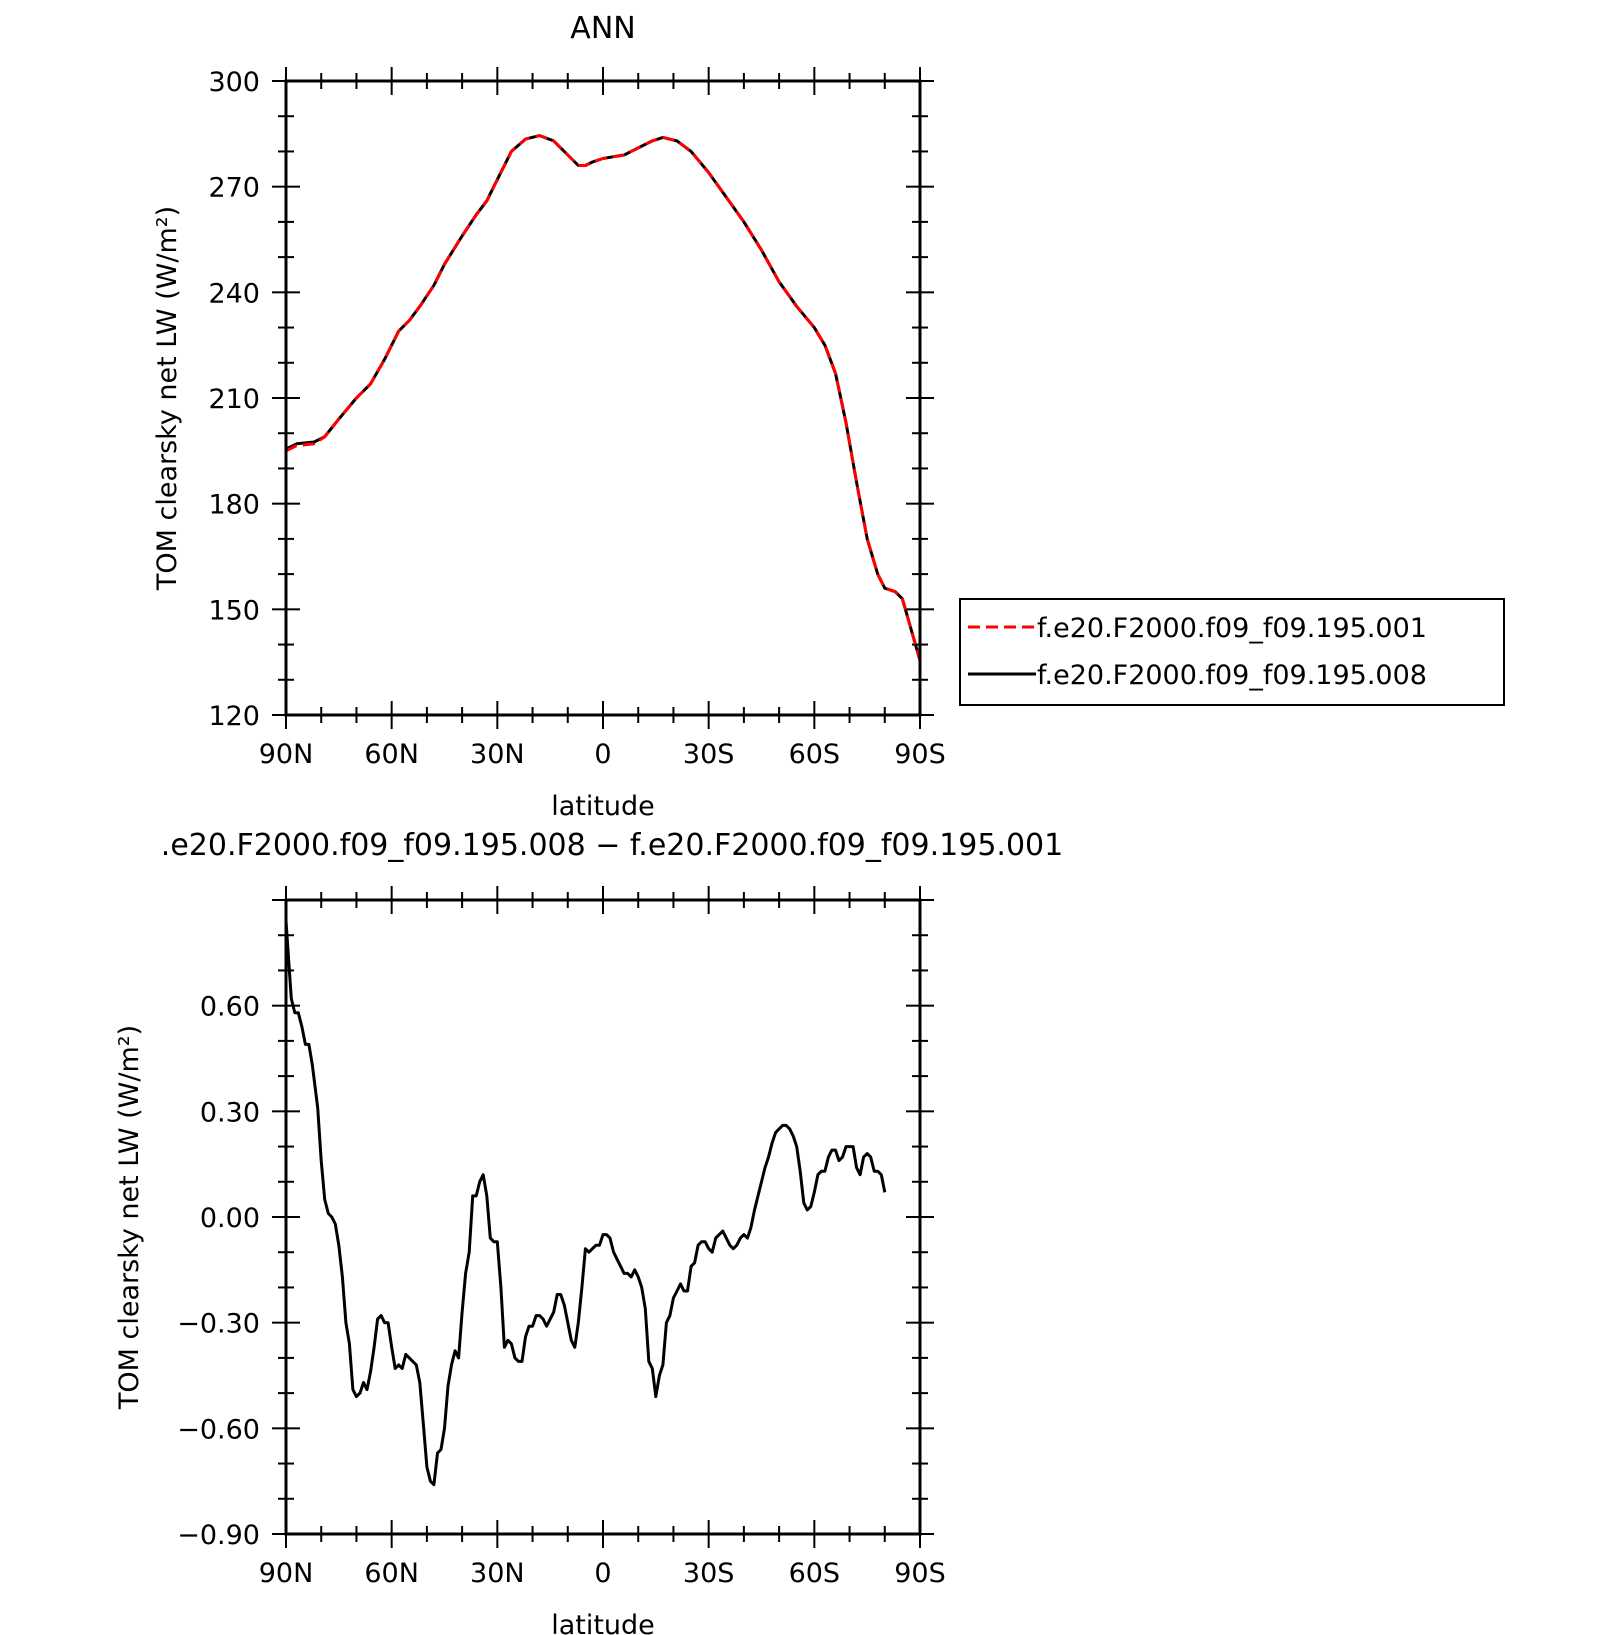  What do you see at coordinates (218, 1429) in the screenshot?
I see `y-tick-label: −0.60` at bounding box center [218, 1429].